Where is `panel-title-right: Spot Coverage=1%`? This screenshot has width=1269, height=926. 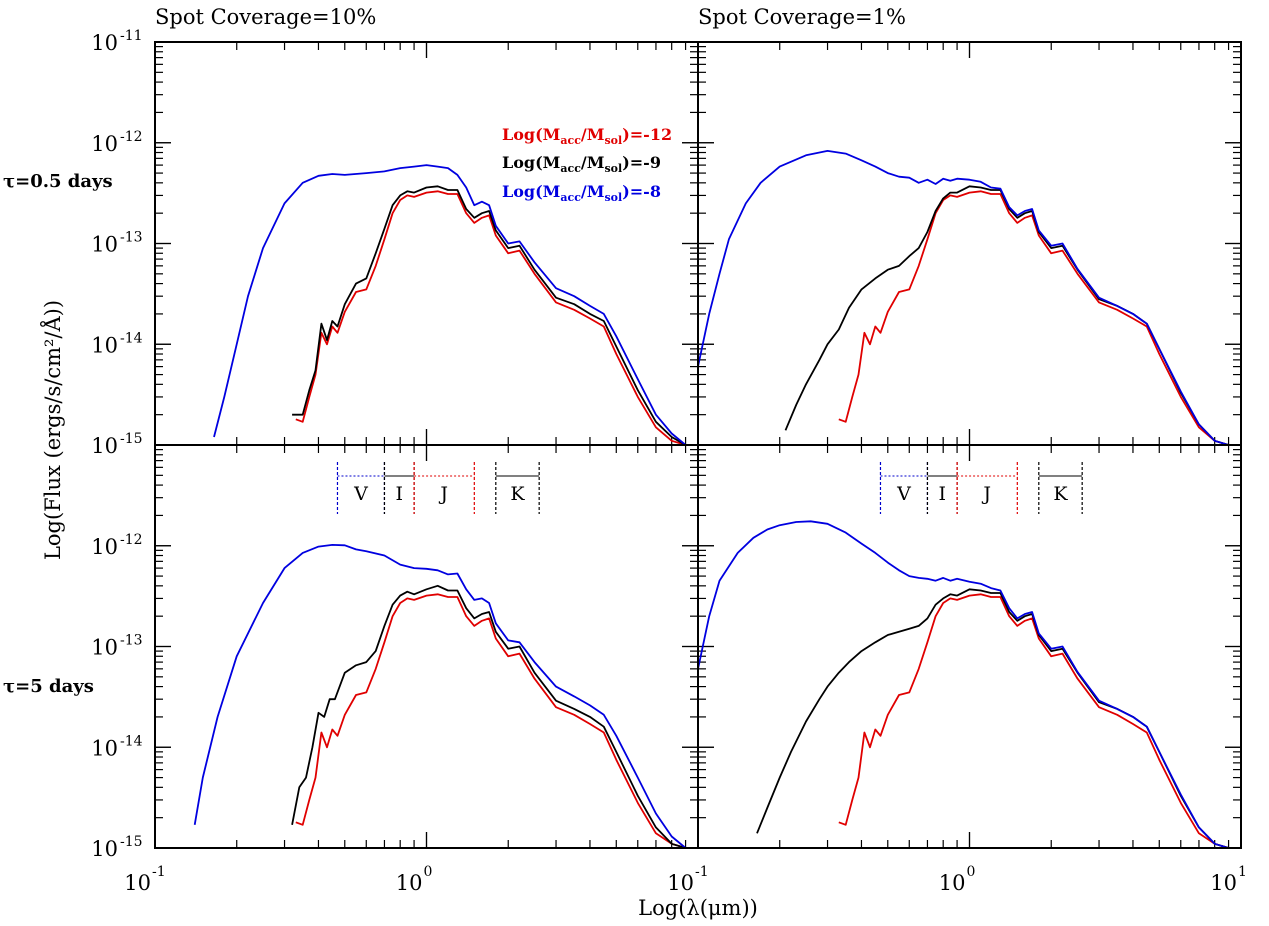 panel-title-right: Spot Coverage=1% is located at coordinates (802, 17).